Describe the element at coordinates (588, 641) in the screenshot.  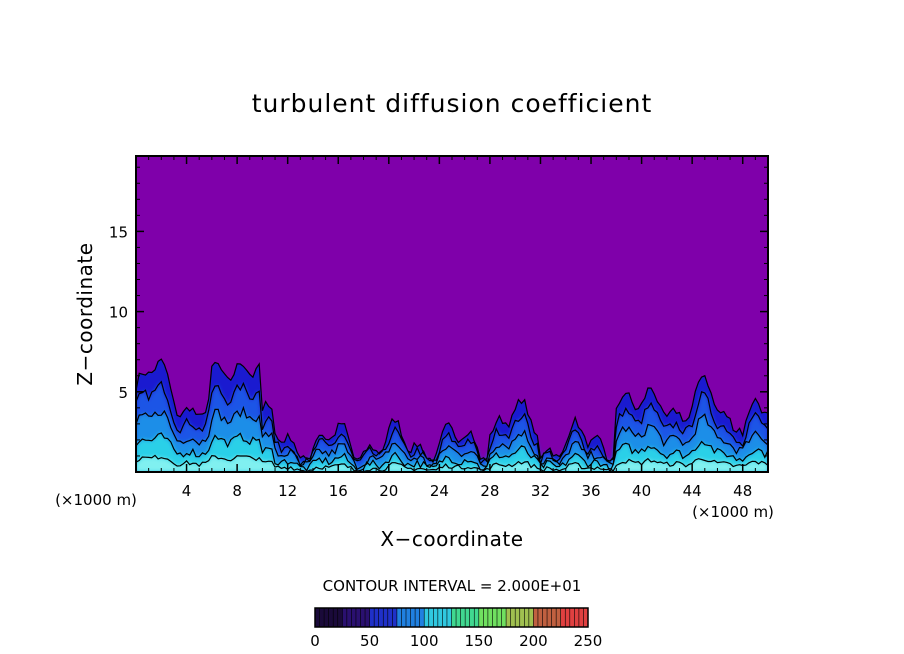
I see `colorbar-tick-label-250: 250` at that location.